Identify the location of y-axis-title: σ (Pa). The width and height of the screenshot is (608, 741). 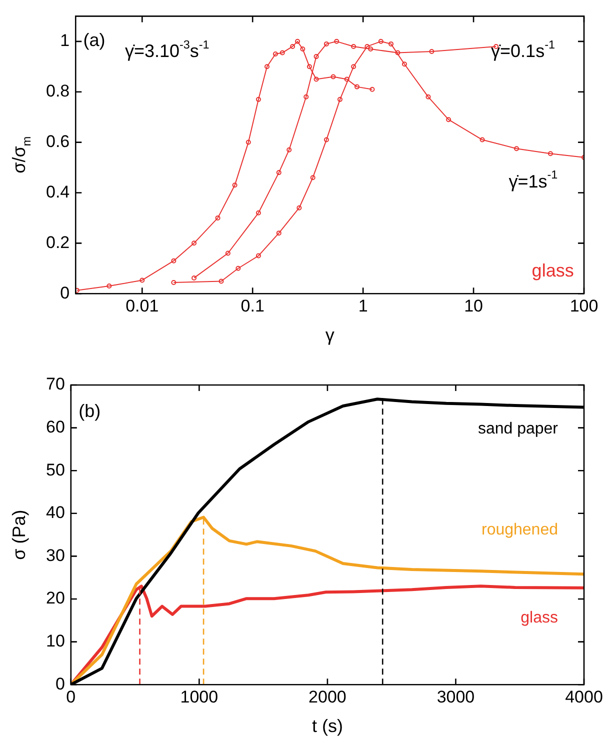
(18, 535).